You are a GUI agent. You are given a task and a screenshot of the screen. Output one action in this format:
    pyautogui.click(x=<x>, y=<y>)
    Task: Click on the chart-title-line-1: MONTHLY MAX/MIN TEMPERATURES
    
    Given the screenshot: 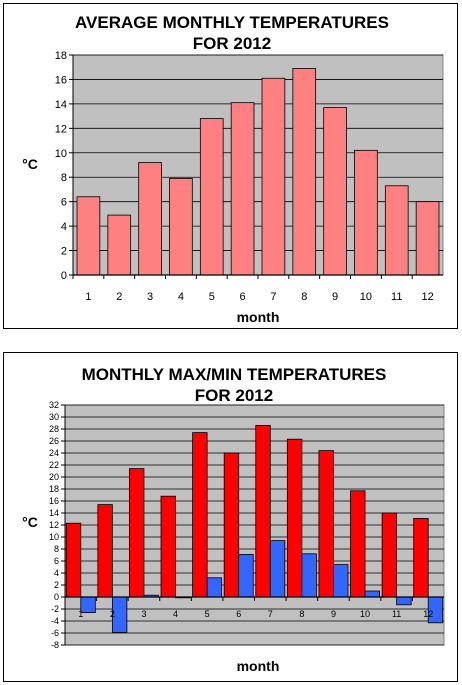 What is the action you would take?
    pyautogui.click(x=234, y=374)
    